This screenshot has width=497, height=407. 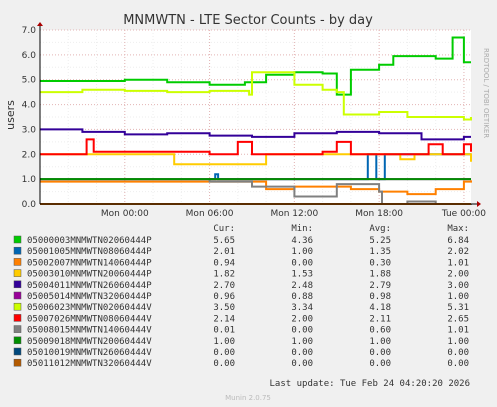 What do you see at coordinates (380, 342) in the screenshot?
I see `legend-avg: 1.00` at bounding box center [380, 342].